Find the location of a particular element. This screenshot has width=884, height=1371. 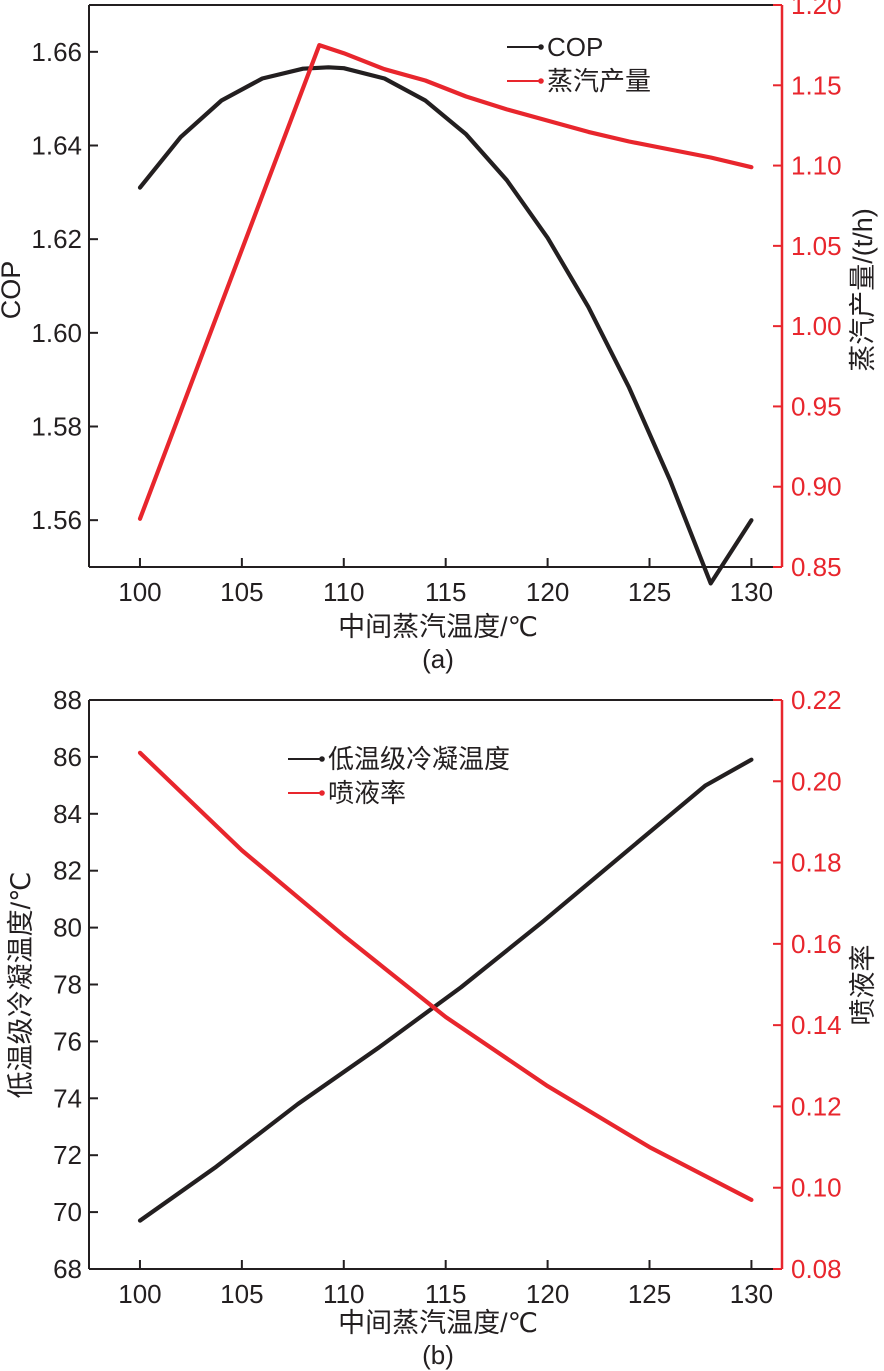

y-tick-label-left: 82 is located at coordinates (67, 871).